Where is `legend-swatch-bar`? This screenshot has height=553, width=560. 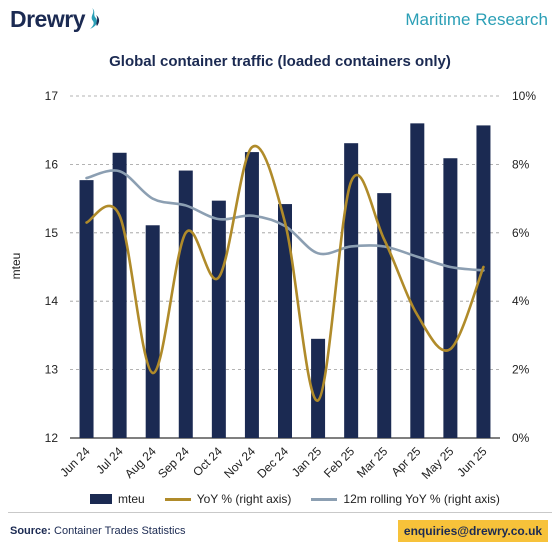 legend-swatch-bar is located at coordinates (101, 499).